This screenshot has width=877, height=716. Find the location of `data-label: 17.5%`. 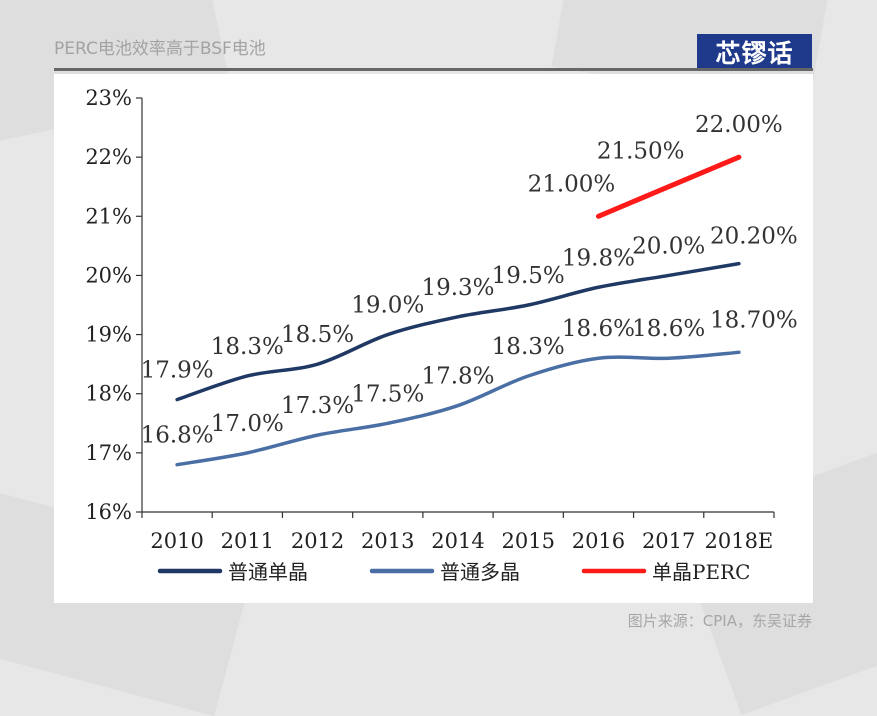

data-label: 17.5% is located at coordinates (387, 394).